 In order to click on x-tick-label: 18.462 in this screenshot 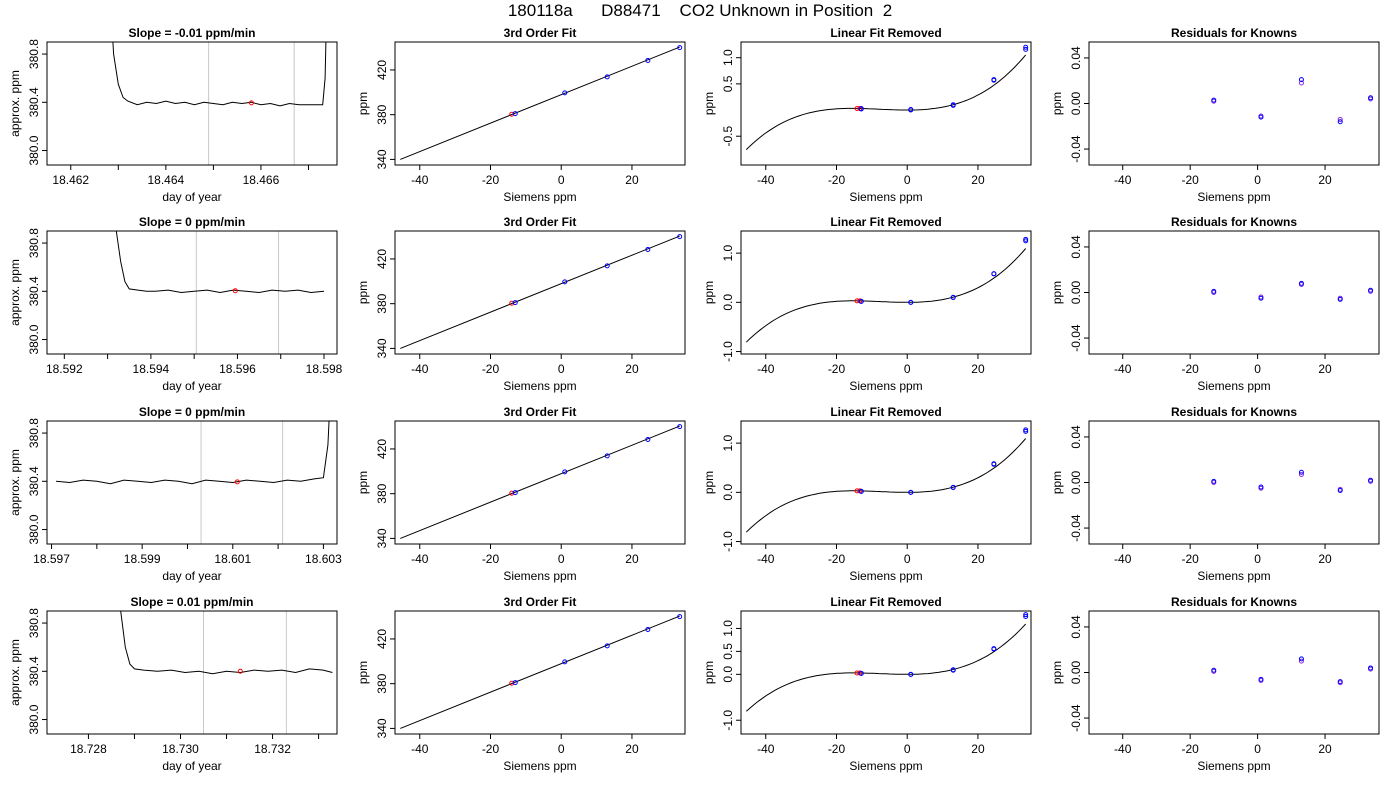, I will do `click(70, 180)`.